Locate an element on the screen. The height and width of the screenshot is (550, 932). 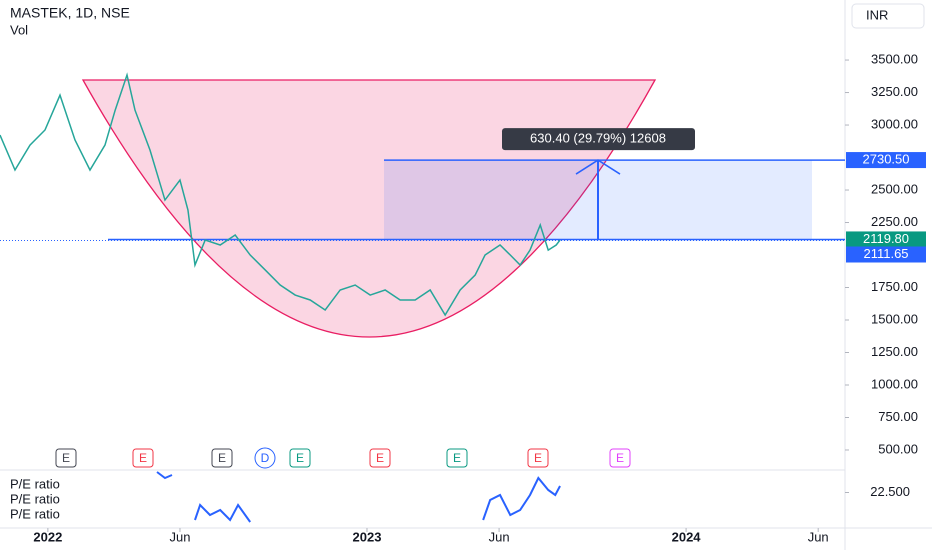
y-tick-label: 500.00 is located at coordinates (898, 448).